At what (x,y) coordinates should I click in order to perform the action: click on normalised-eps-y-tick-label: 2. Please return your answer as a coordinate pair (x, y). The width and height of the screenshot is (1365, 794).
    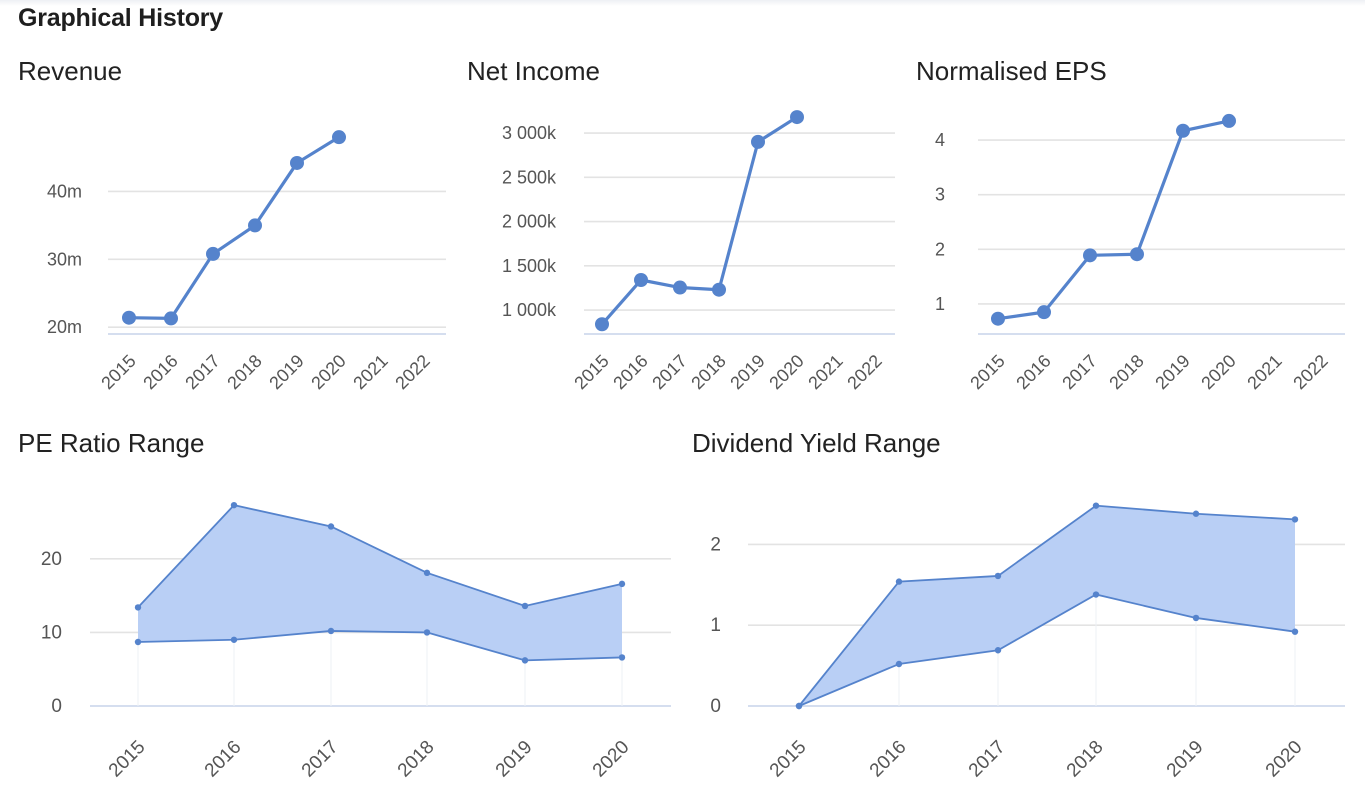
    Looking at the image, I should click on (940, 249).